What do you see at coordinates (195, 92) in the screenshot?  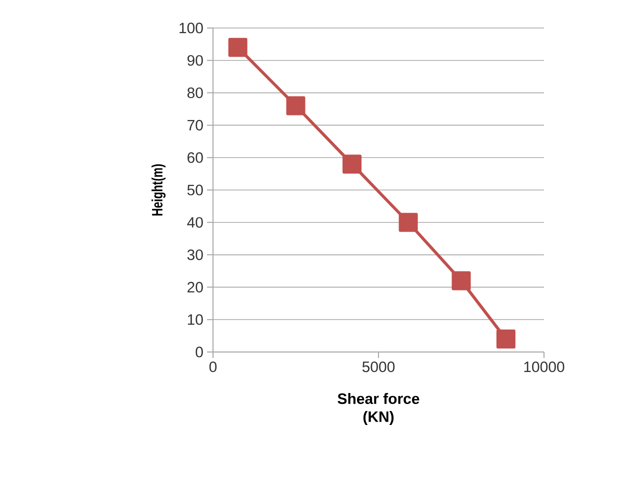 I see `y-tick-label: 80` at bounding box center [195, 92].